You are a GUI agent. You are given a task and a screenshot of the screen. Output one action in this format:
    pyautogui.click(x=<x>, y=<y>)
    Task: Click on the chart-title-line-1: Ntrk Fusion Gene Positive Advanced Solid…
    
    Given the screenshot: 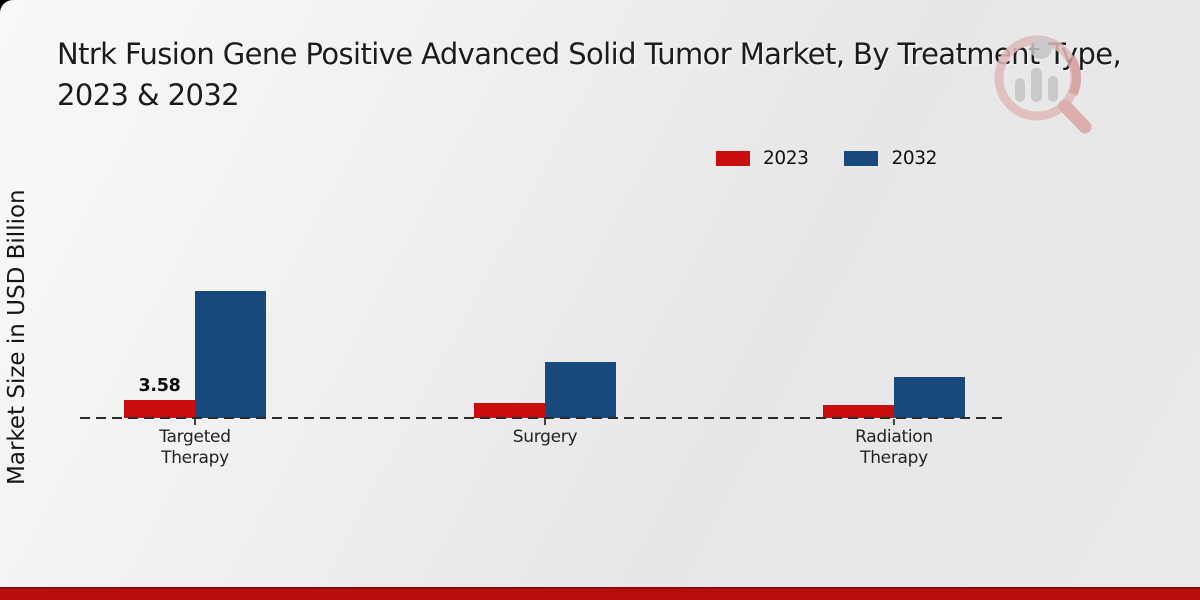 What is the action you would take?
    pyautogui.click(x=589, y=54)
    